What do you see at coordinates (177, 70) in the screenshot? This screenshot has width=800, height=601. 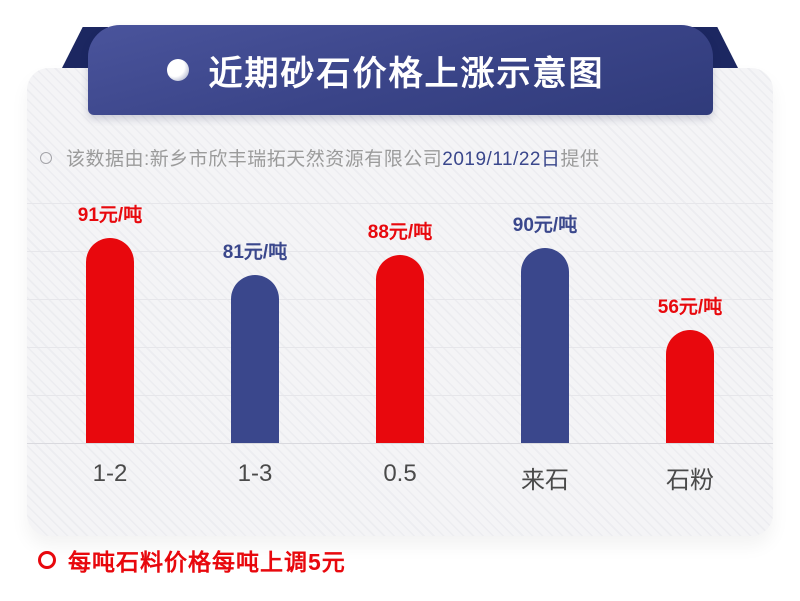 I see `title-bullet-icon` at bounding box center [177, 70].